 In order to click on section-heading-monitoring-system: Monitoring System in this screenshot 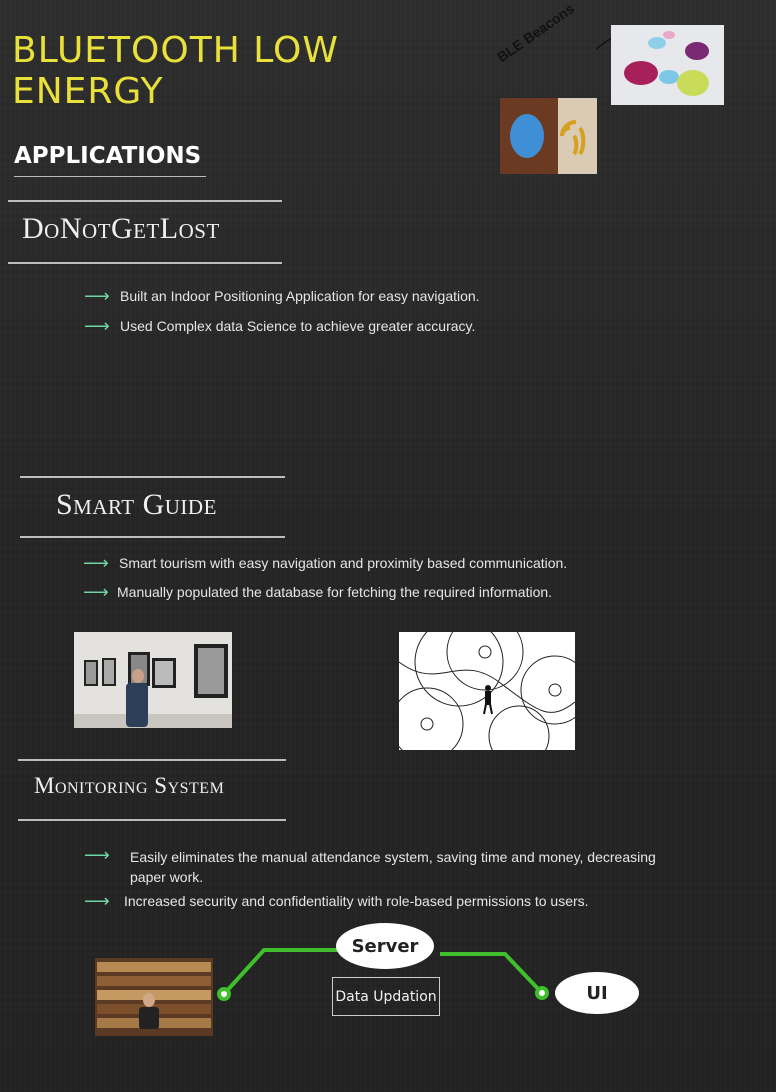, I will do `click(129, 785)`.